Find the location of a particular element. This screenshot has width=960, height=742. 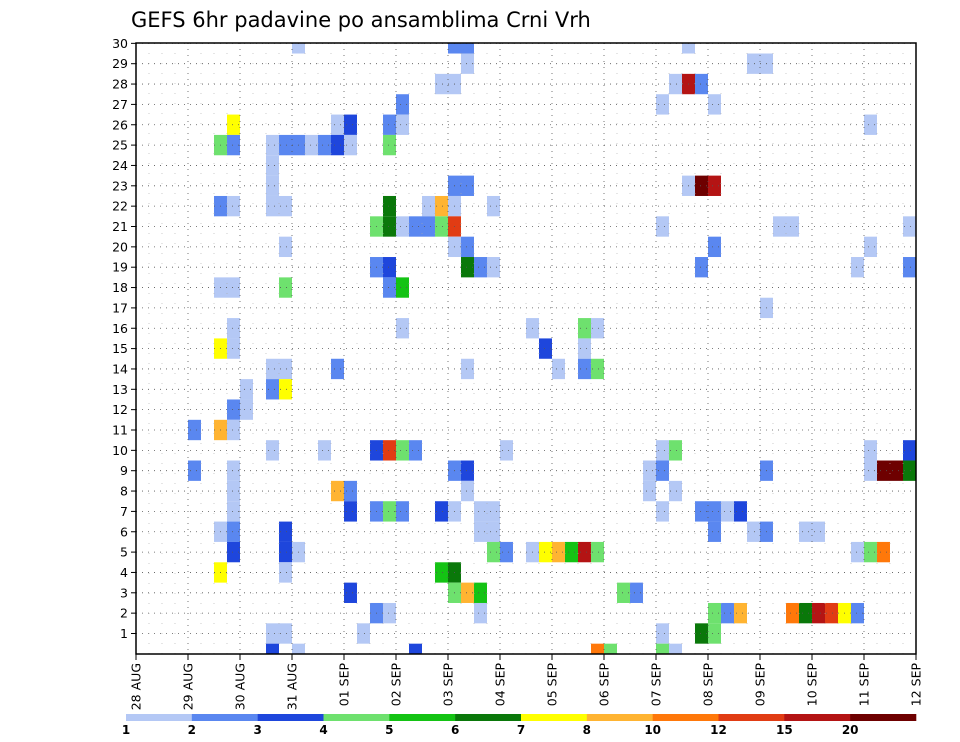

y-tick-label: 24 is located at coordinates (120, 165).